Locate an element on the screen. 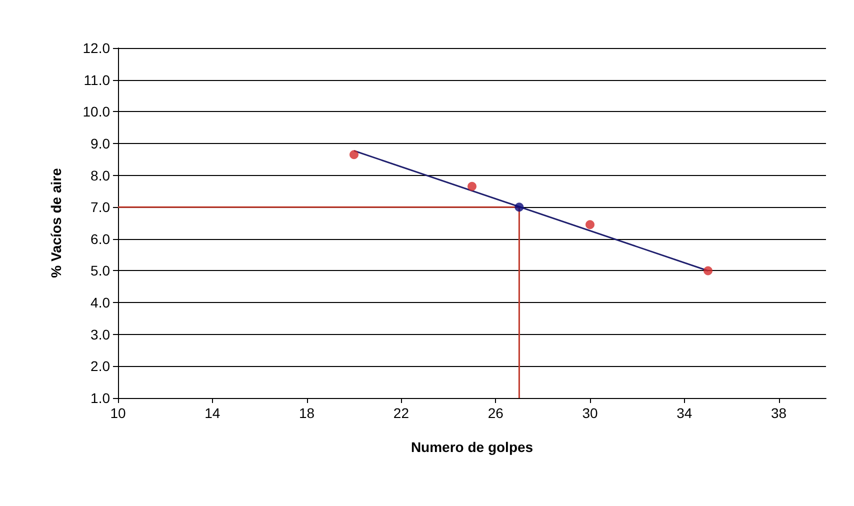 The height and width of the screenshot is (506, 854). y-tick-label: 2.0 is located at coordinates (100, 366).